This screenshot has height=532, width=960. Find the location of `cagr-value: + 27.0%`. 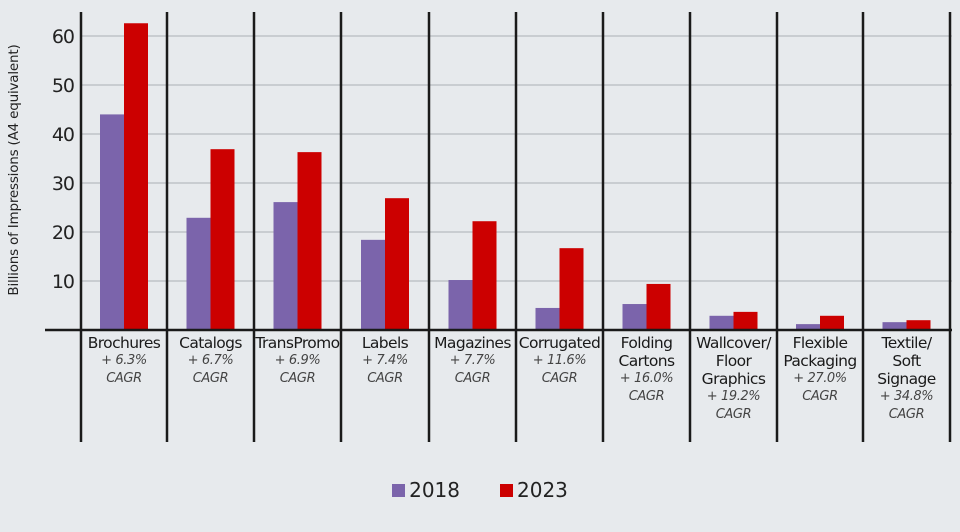

cagr-value: + 27.0% is located at coordinates (820, 378).